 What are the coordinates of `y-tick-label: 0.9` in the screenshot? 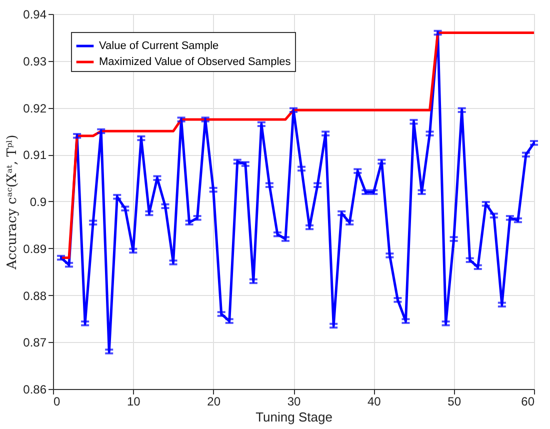 It's located at (38, 202).